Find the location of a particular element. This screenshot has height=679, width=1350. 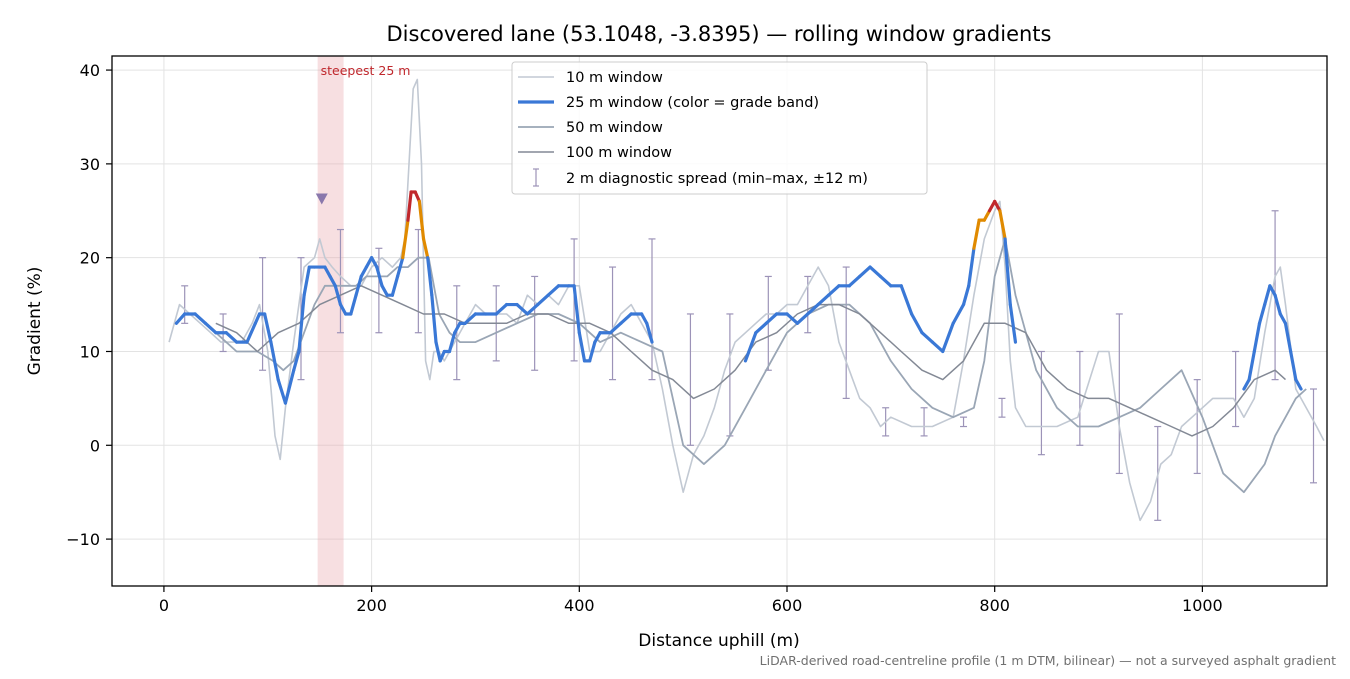

x-tick-label: 800 is located at coordinates (994, 605).